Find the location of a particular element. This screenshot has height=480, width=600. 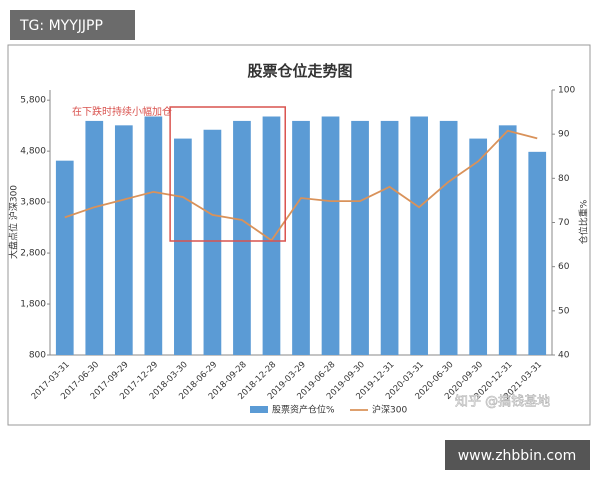

y-tick-label: 4,800 is located at coordinates (33, 152).